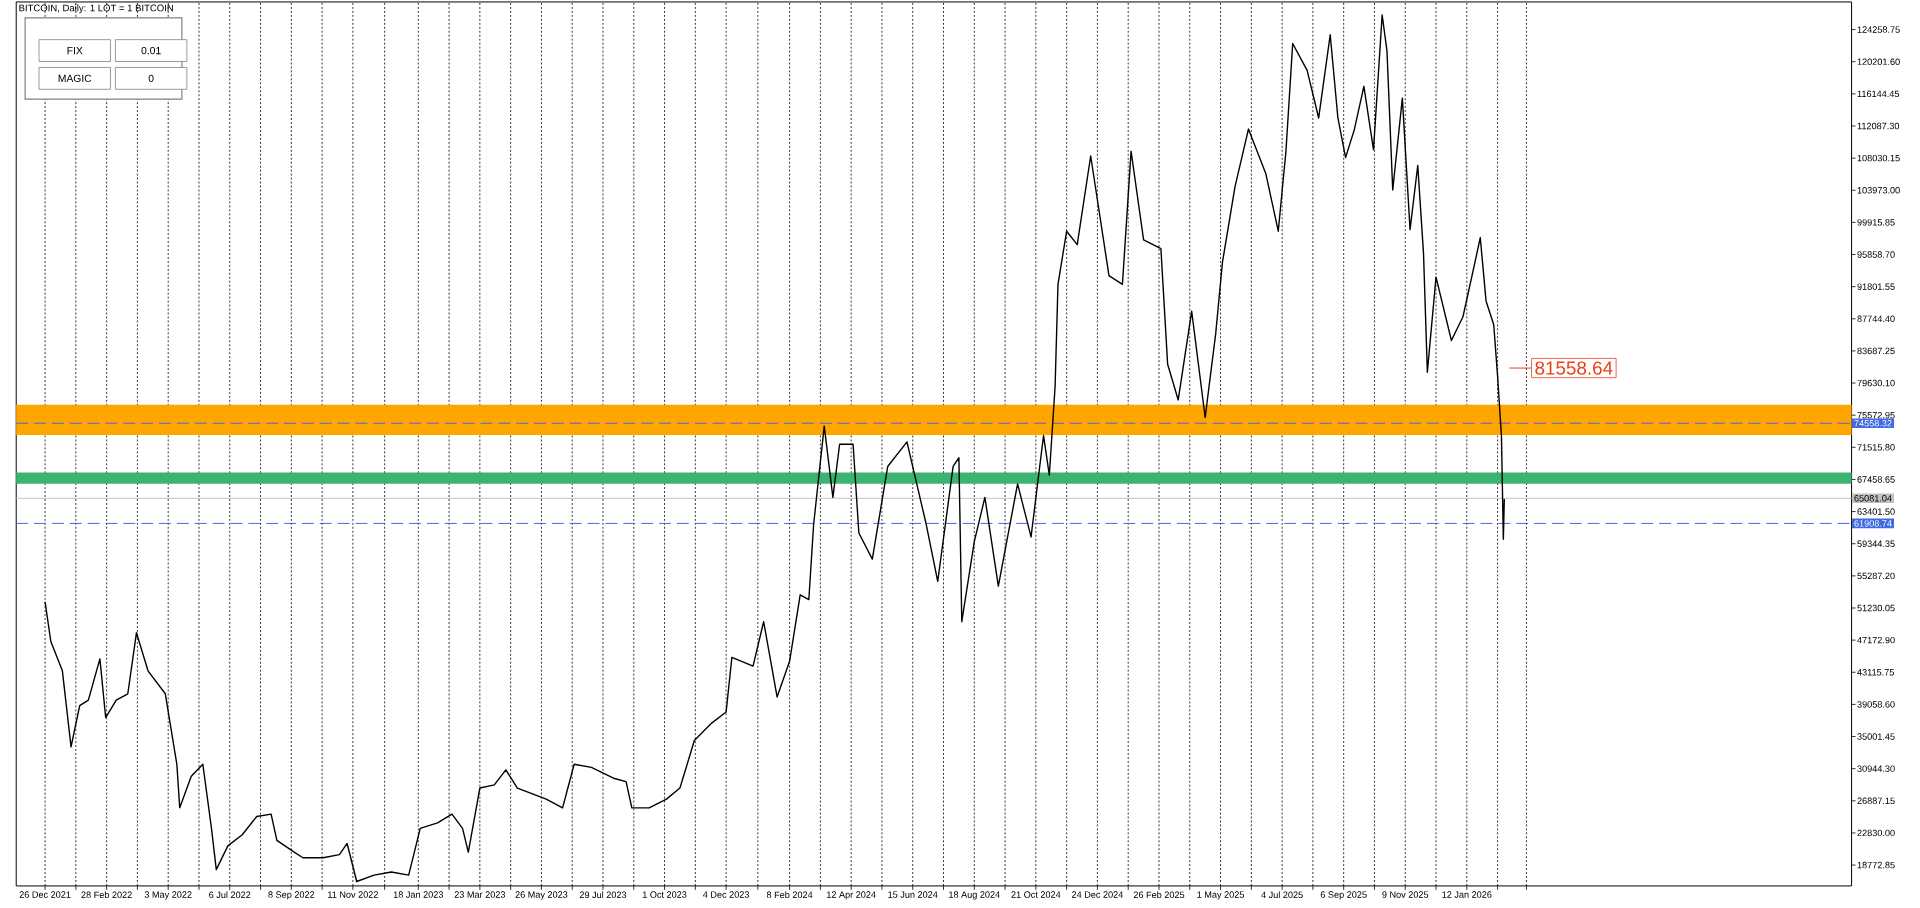 This screenshot has width=1920, height=908. I want to click on y-tick-label: 95858.70, so click(1876, 254).